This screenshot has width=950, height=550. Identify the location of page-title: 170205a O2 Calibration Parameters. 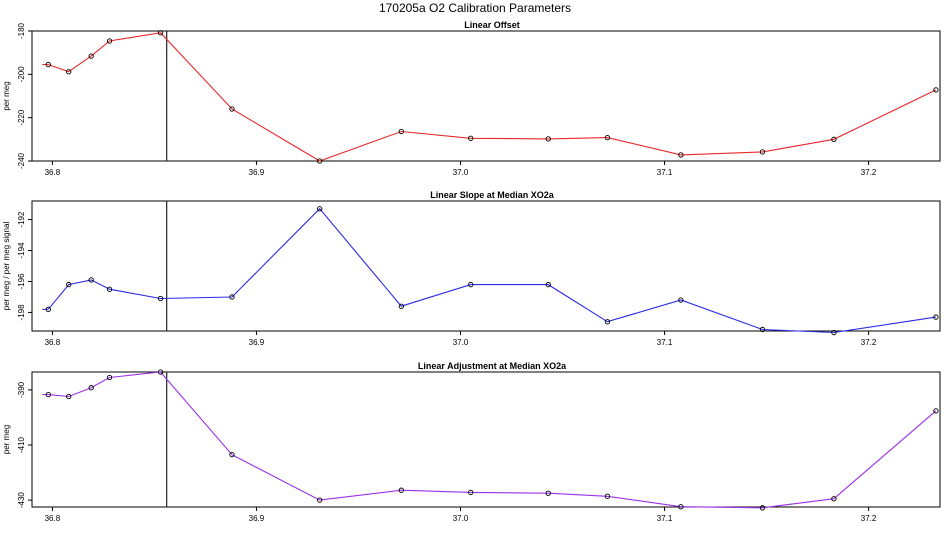
(475, 8).